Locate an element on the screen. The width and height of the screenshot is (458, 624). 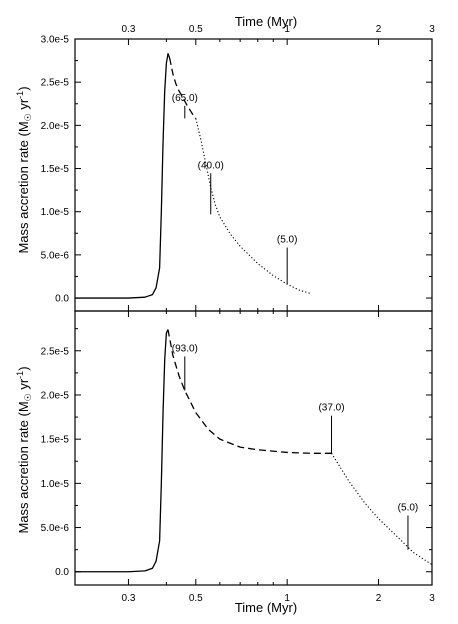
bottom-annotation-label: (37.0) is located at coordinates (331, 408).